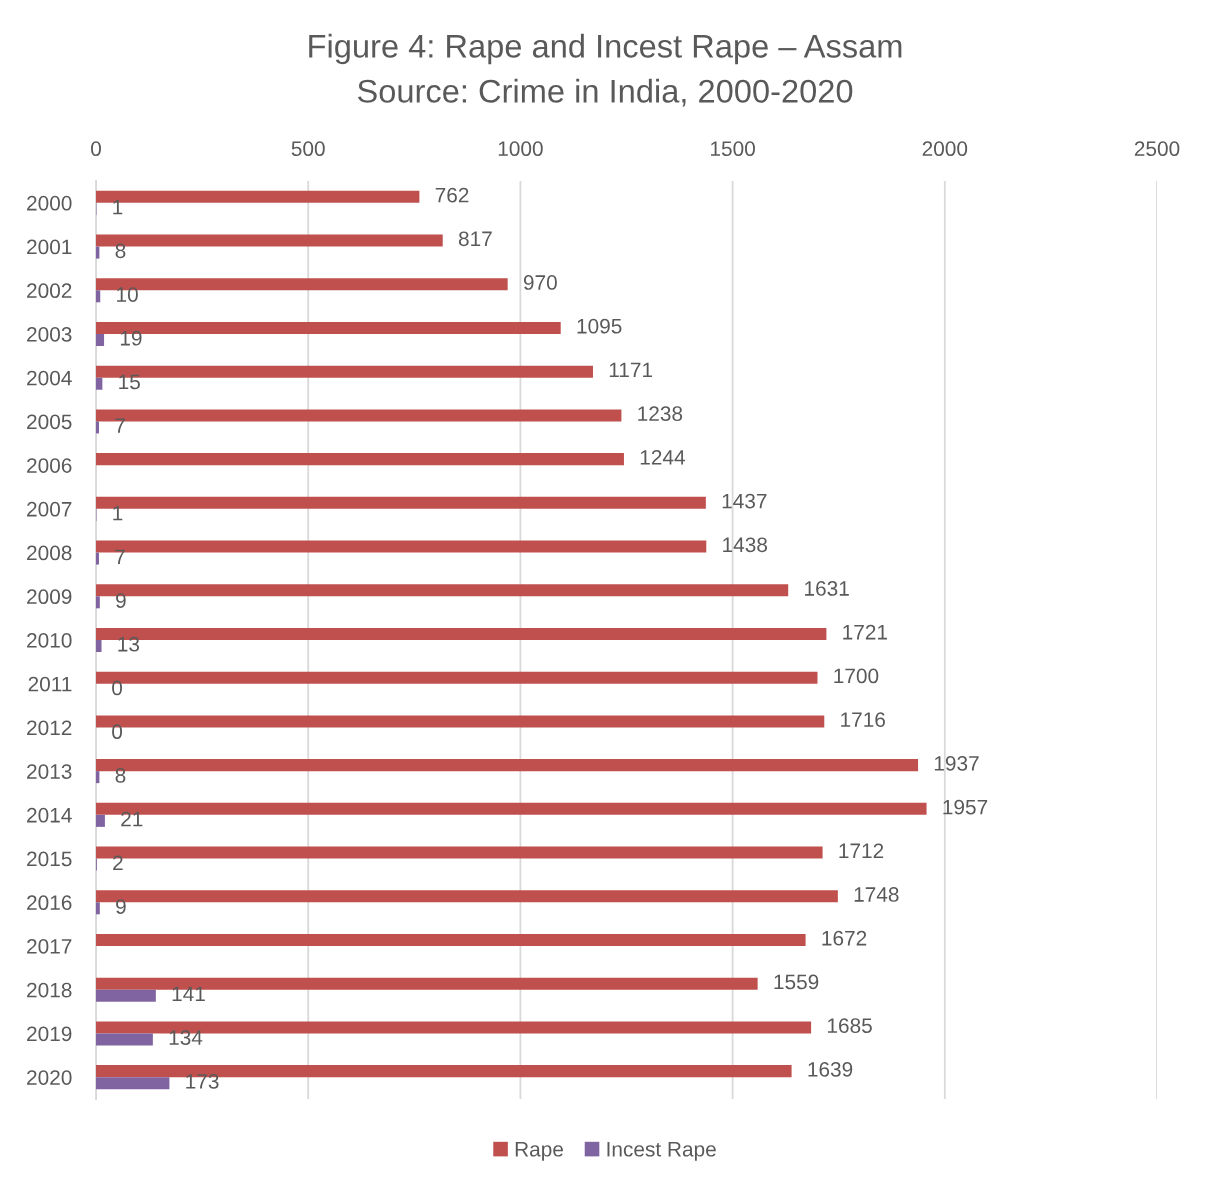 This screenshot has width=1210, height=1184. What do you see at coordinates (520, 149) in the screenshot?
I see `x-tick-label: 1000` at bounding box center [520, 149].